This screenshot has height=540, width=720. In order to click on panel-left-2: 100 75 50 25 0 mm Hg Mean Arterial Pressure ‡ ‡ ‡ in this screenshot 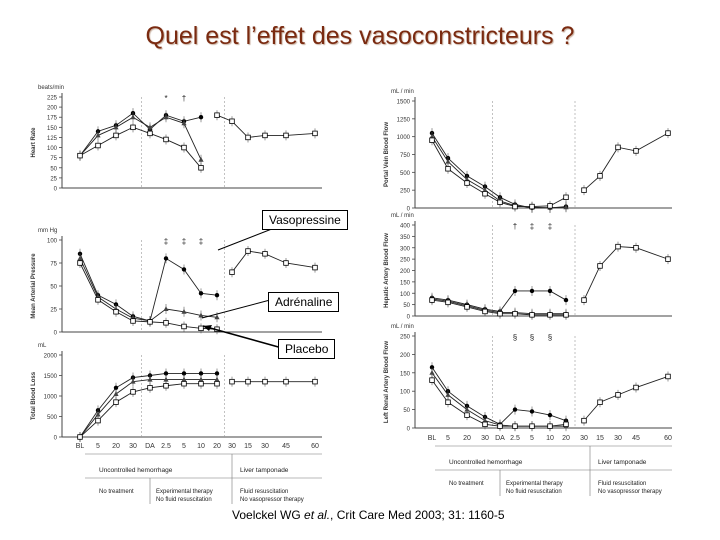, I will do `click(176, 282)`.